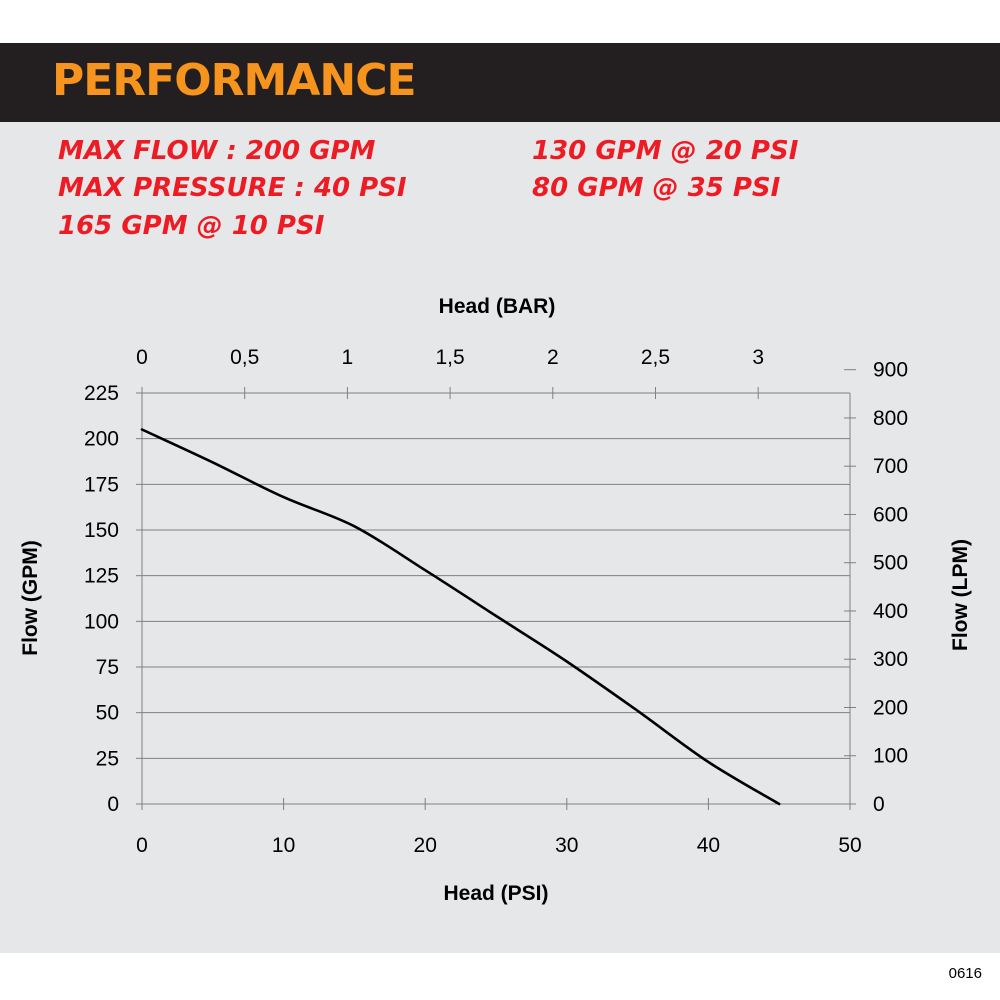  Describe the element at coordinates (665, 151) in the screenshot. I see `spec-flow-at-20psi: 130 GPM @ 20 PSI` at that location.